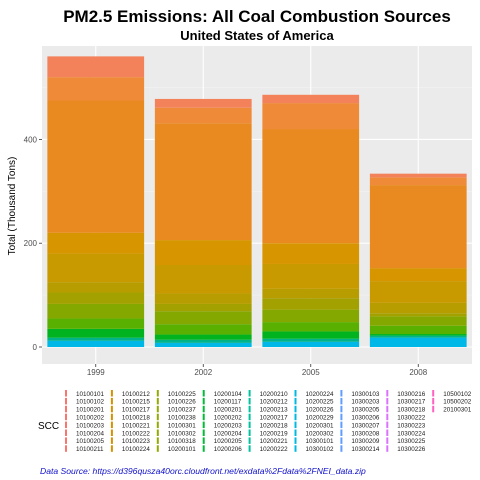 Image resolution: width=480 pixels, height=480 pixels. I want to click on legend-label: 10200203, so click(228, 425).